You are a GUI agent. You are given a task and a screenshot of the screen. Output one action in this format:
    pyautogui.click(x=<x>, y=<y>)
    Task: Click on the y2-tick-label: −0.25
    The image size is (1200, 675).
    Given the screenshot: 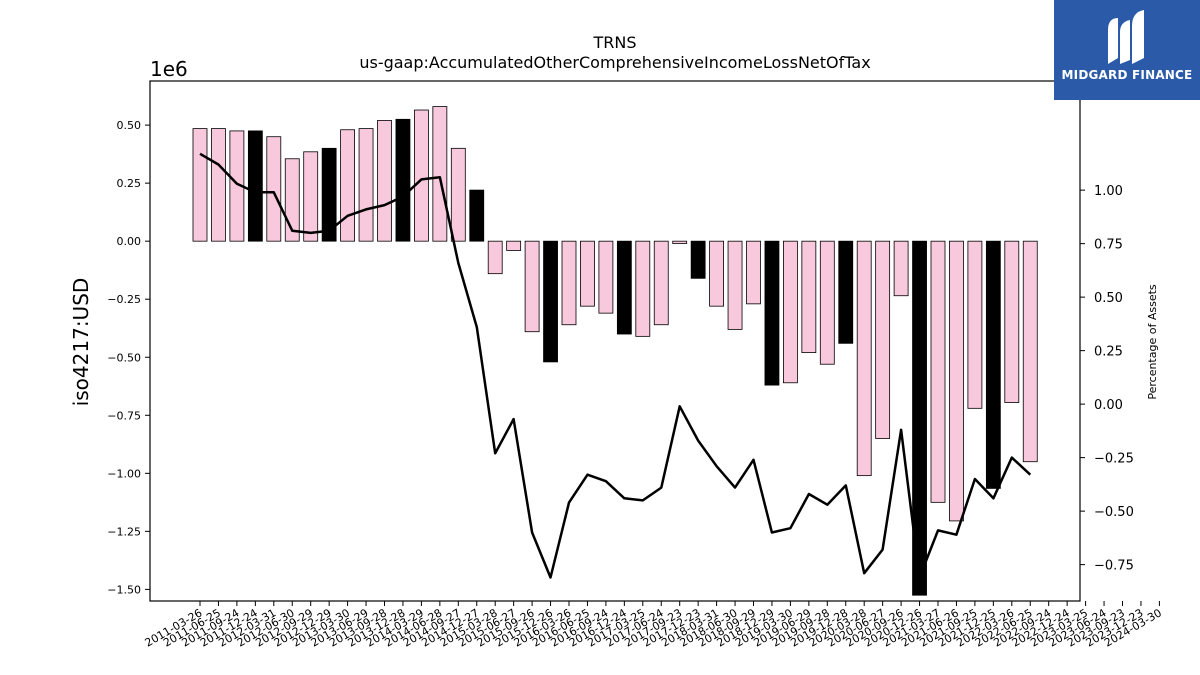 What is the action you would take?
    pyautogui.click(x=1114, y=459)
    